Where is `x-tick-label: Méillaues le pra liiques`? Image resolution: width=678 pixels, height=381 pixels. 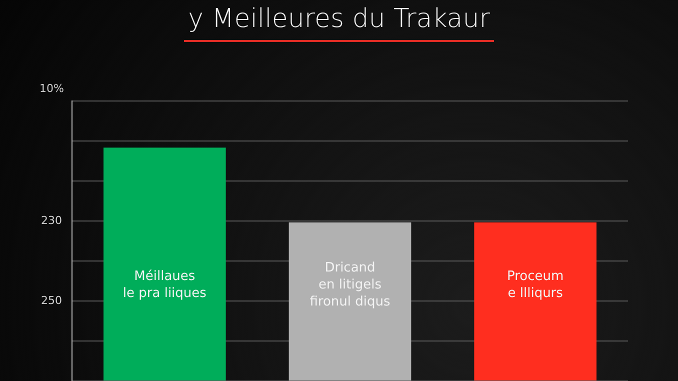
x-tick-label: Méillaues le pra liiques is located at coordinates (164, 284).